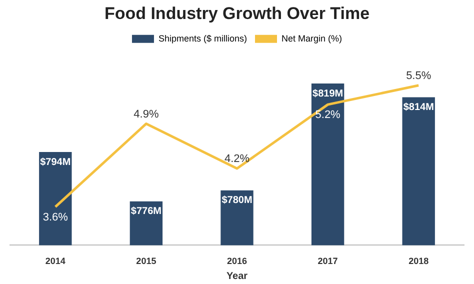 Image resolution: width=474 pixels, height=284 pixels. Describe the element at coordinates (418, 261) in the screenshot. I see `x-tick-label: 2018` at that location.